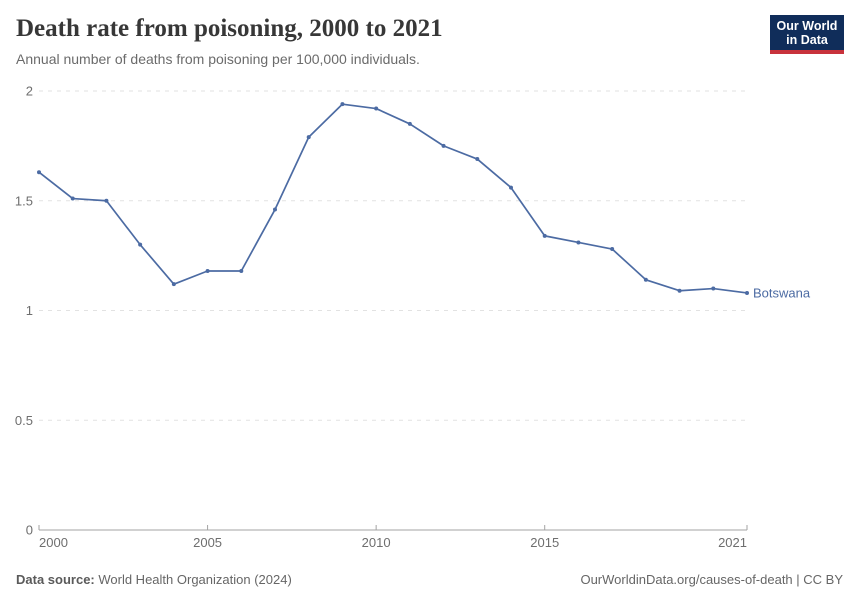 The image size is (850, 600). I want to click on series-end-label: Botswana, so click(782, 292).